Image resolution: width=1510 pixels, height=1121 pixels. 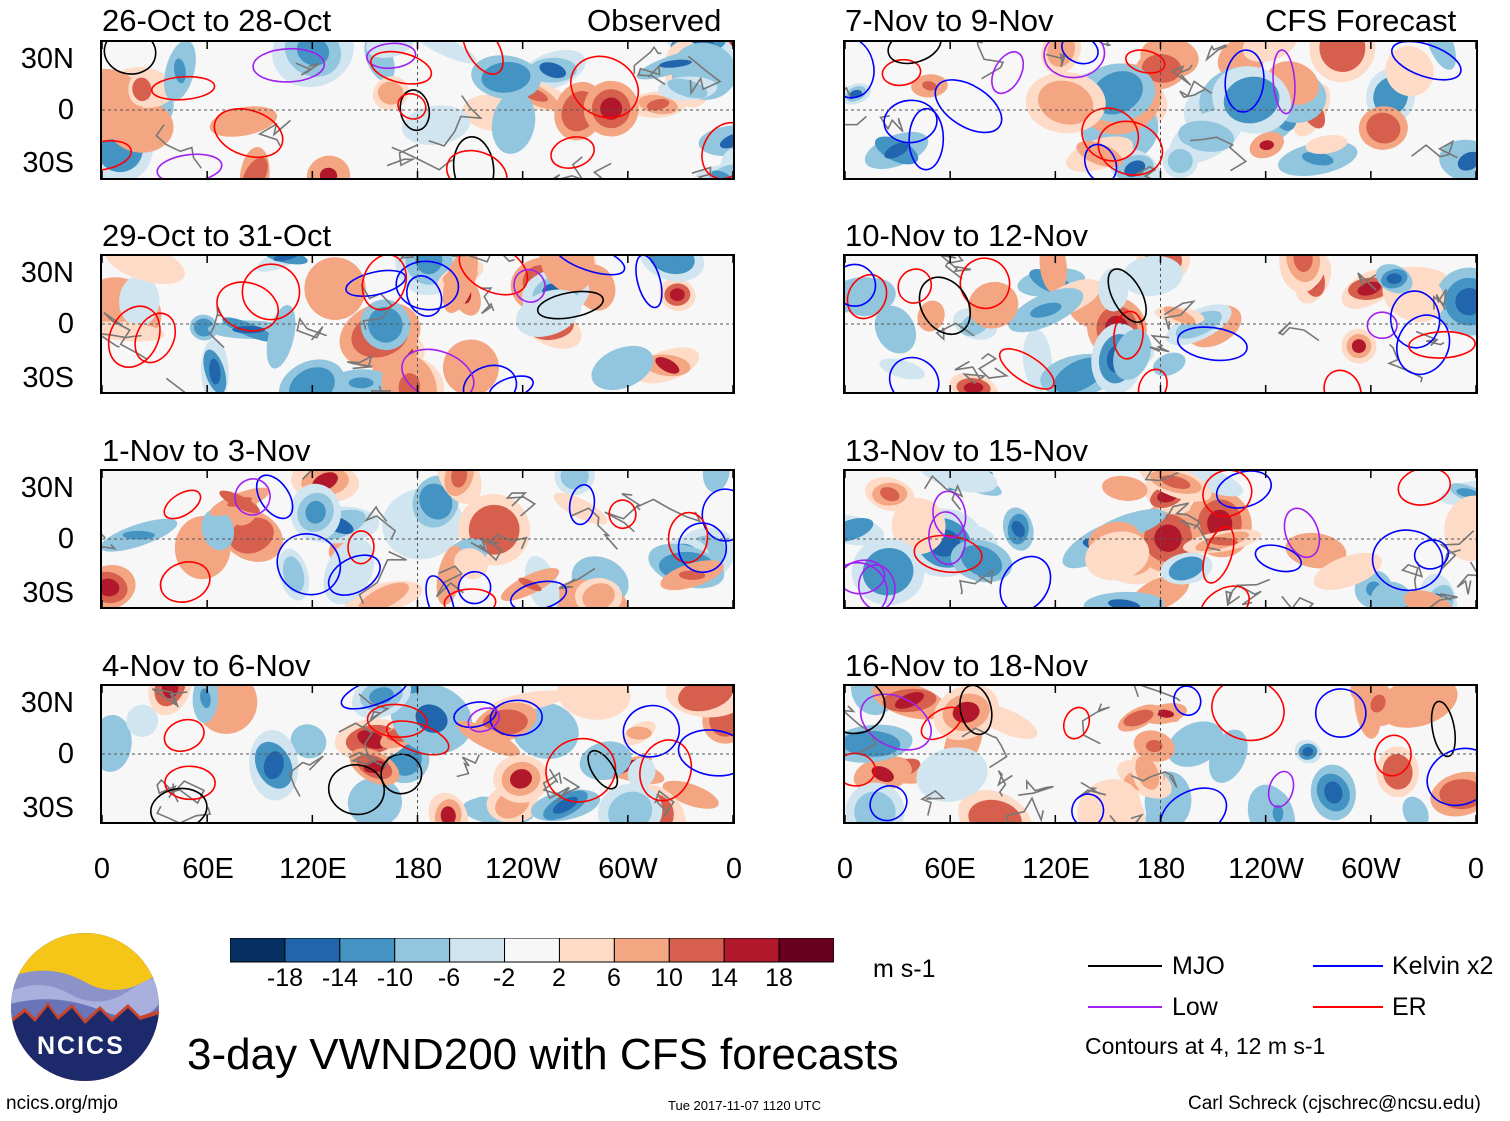 What do you see at coordinates (206, 450) in the screenshot?
I see `panel-title-3: 1-Nov to 3-Nov` at bounding box center [206, 450].